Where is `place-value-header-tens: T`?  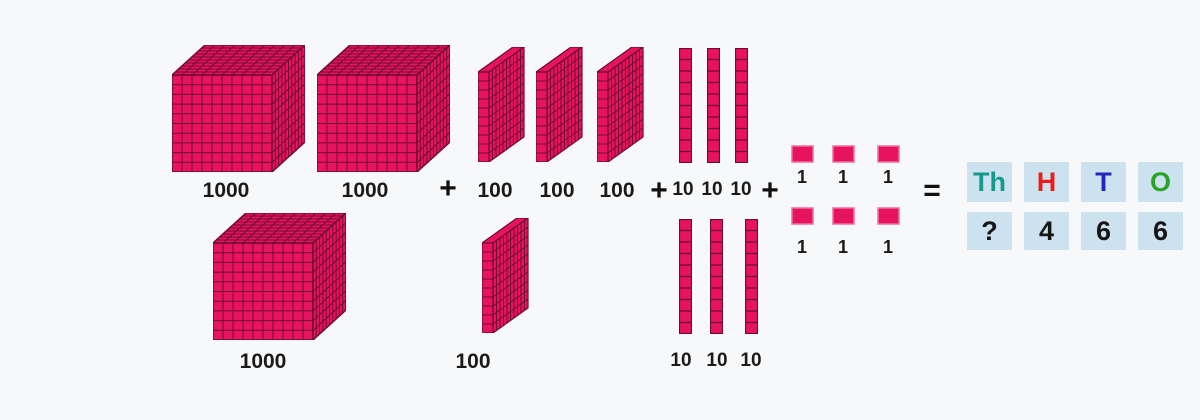 place-value-header-tens: T is located at coordinates (1103, 182).